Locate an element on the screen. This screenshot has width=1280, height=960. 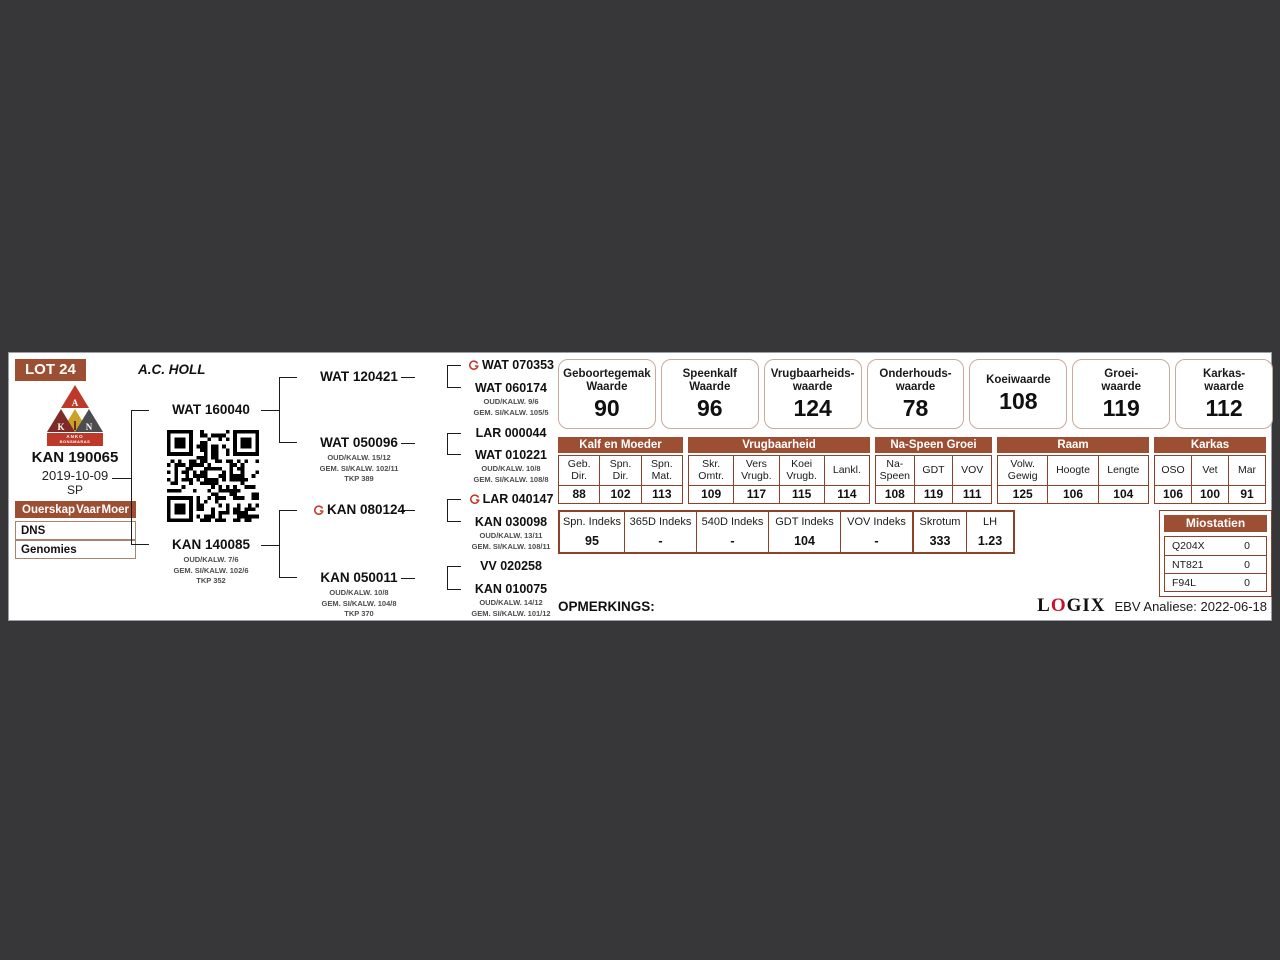
parentage-col-vaar: Vaar is located at coordinates (88, 509).